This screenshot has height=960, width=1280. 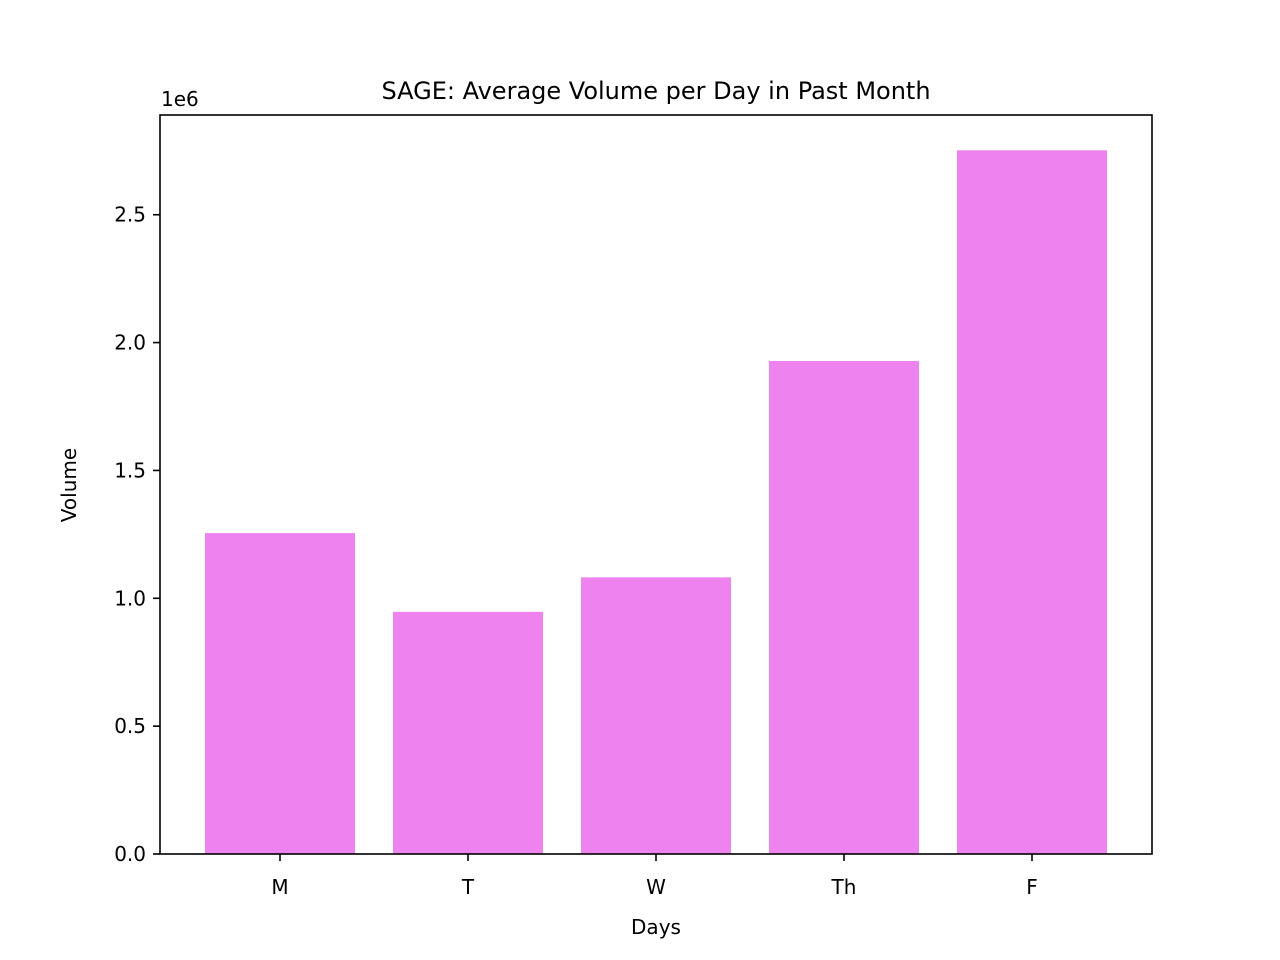 I want to click on x-tick-label: W, so click(x=656, y=887).